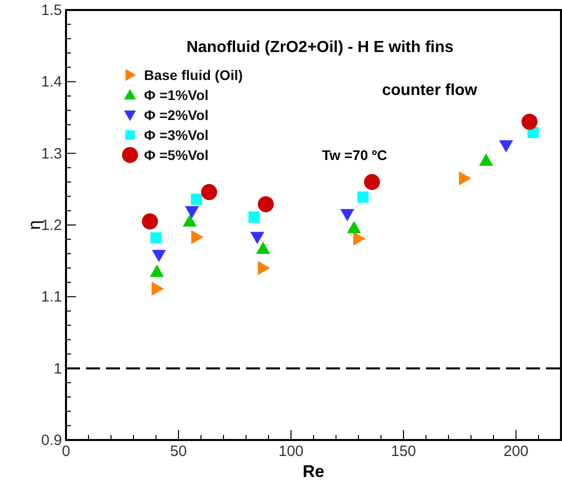 The width and height of the screenshot is (562, 483). Describe the element at coordinates (176, 95) in the screenshot. I see `legend-label: Φ =1%Vol` at that location.